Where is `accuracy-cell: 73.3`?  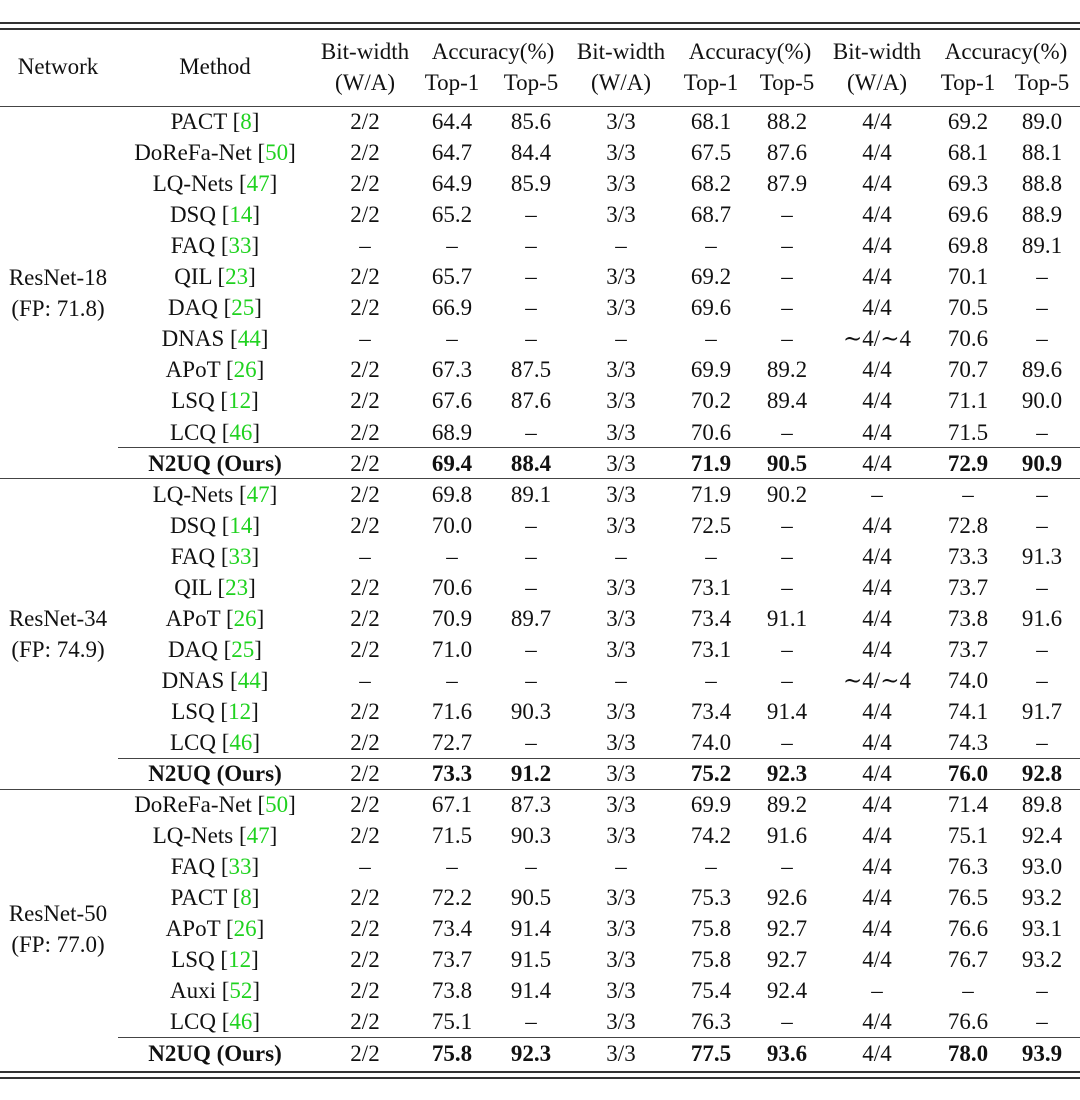 accuracy-cell: 73.3 is located at coordinates (968, 556).